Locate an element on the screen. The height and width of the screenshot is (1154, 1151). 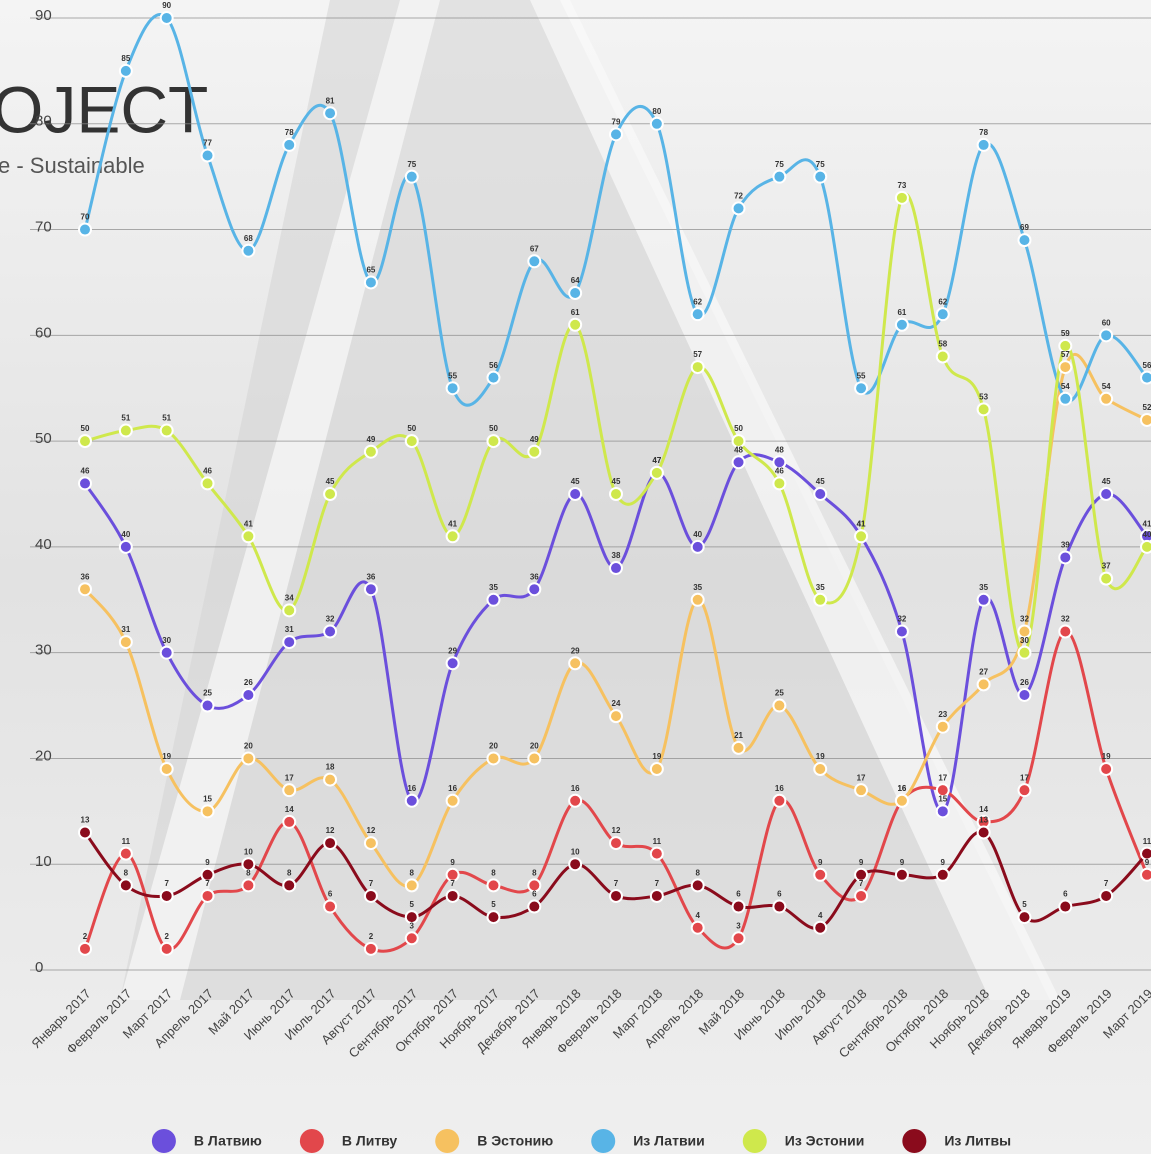
data-label: 45 is located at coordinates (1106, 481).